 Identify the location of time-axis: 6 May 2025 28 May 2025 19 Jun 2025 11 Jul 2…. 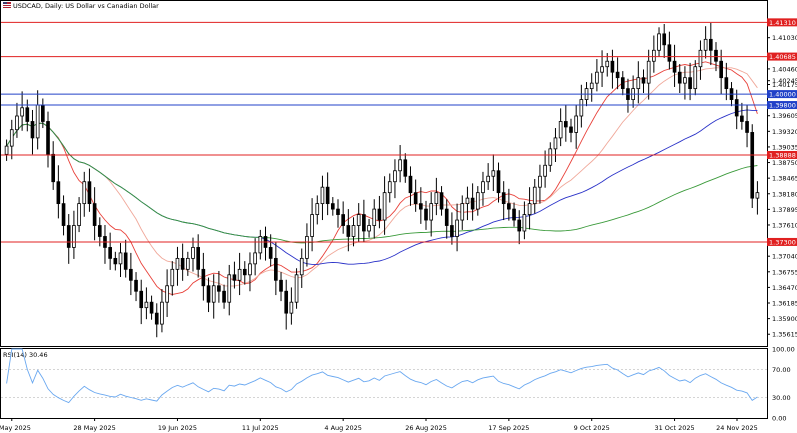
(379, 425).